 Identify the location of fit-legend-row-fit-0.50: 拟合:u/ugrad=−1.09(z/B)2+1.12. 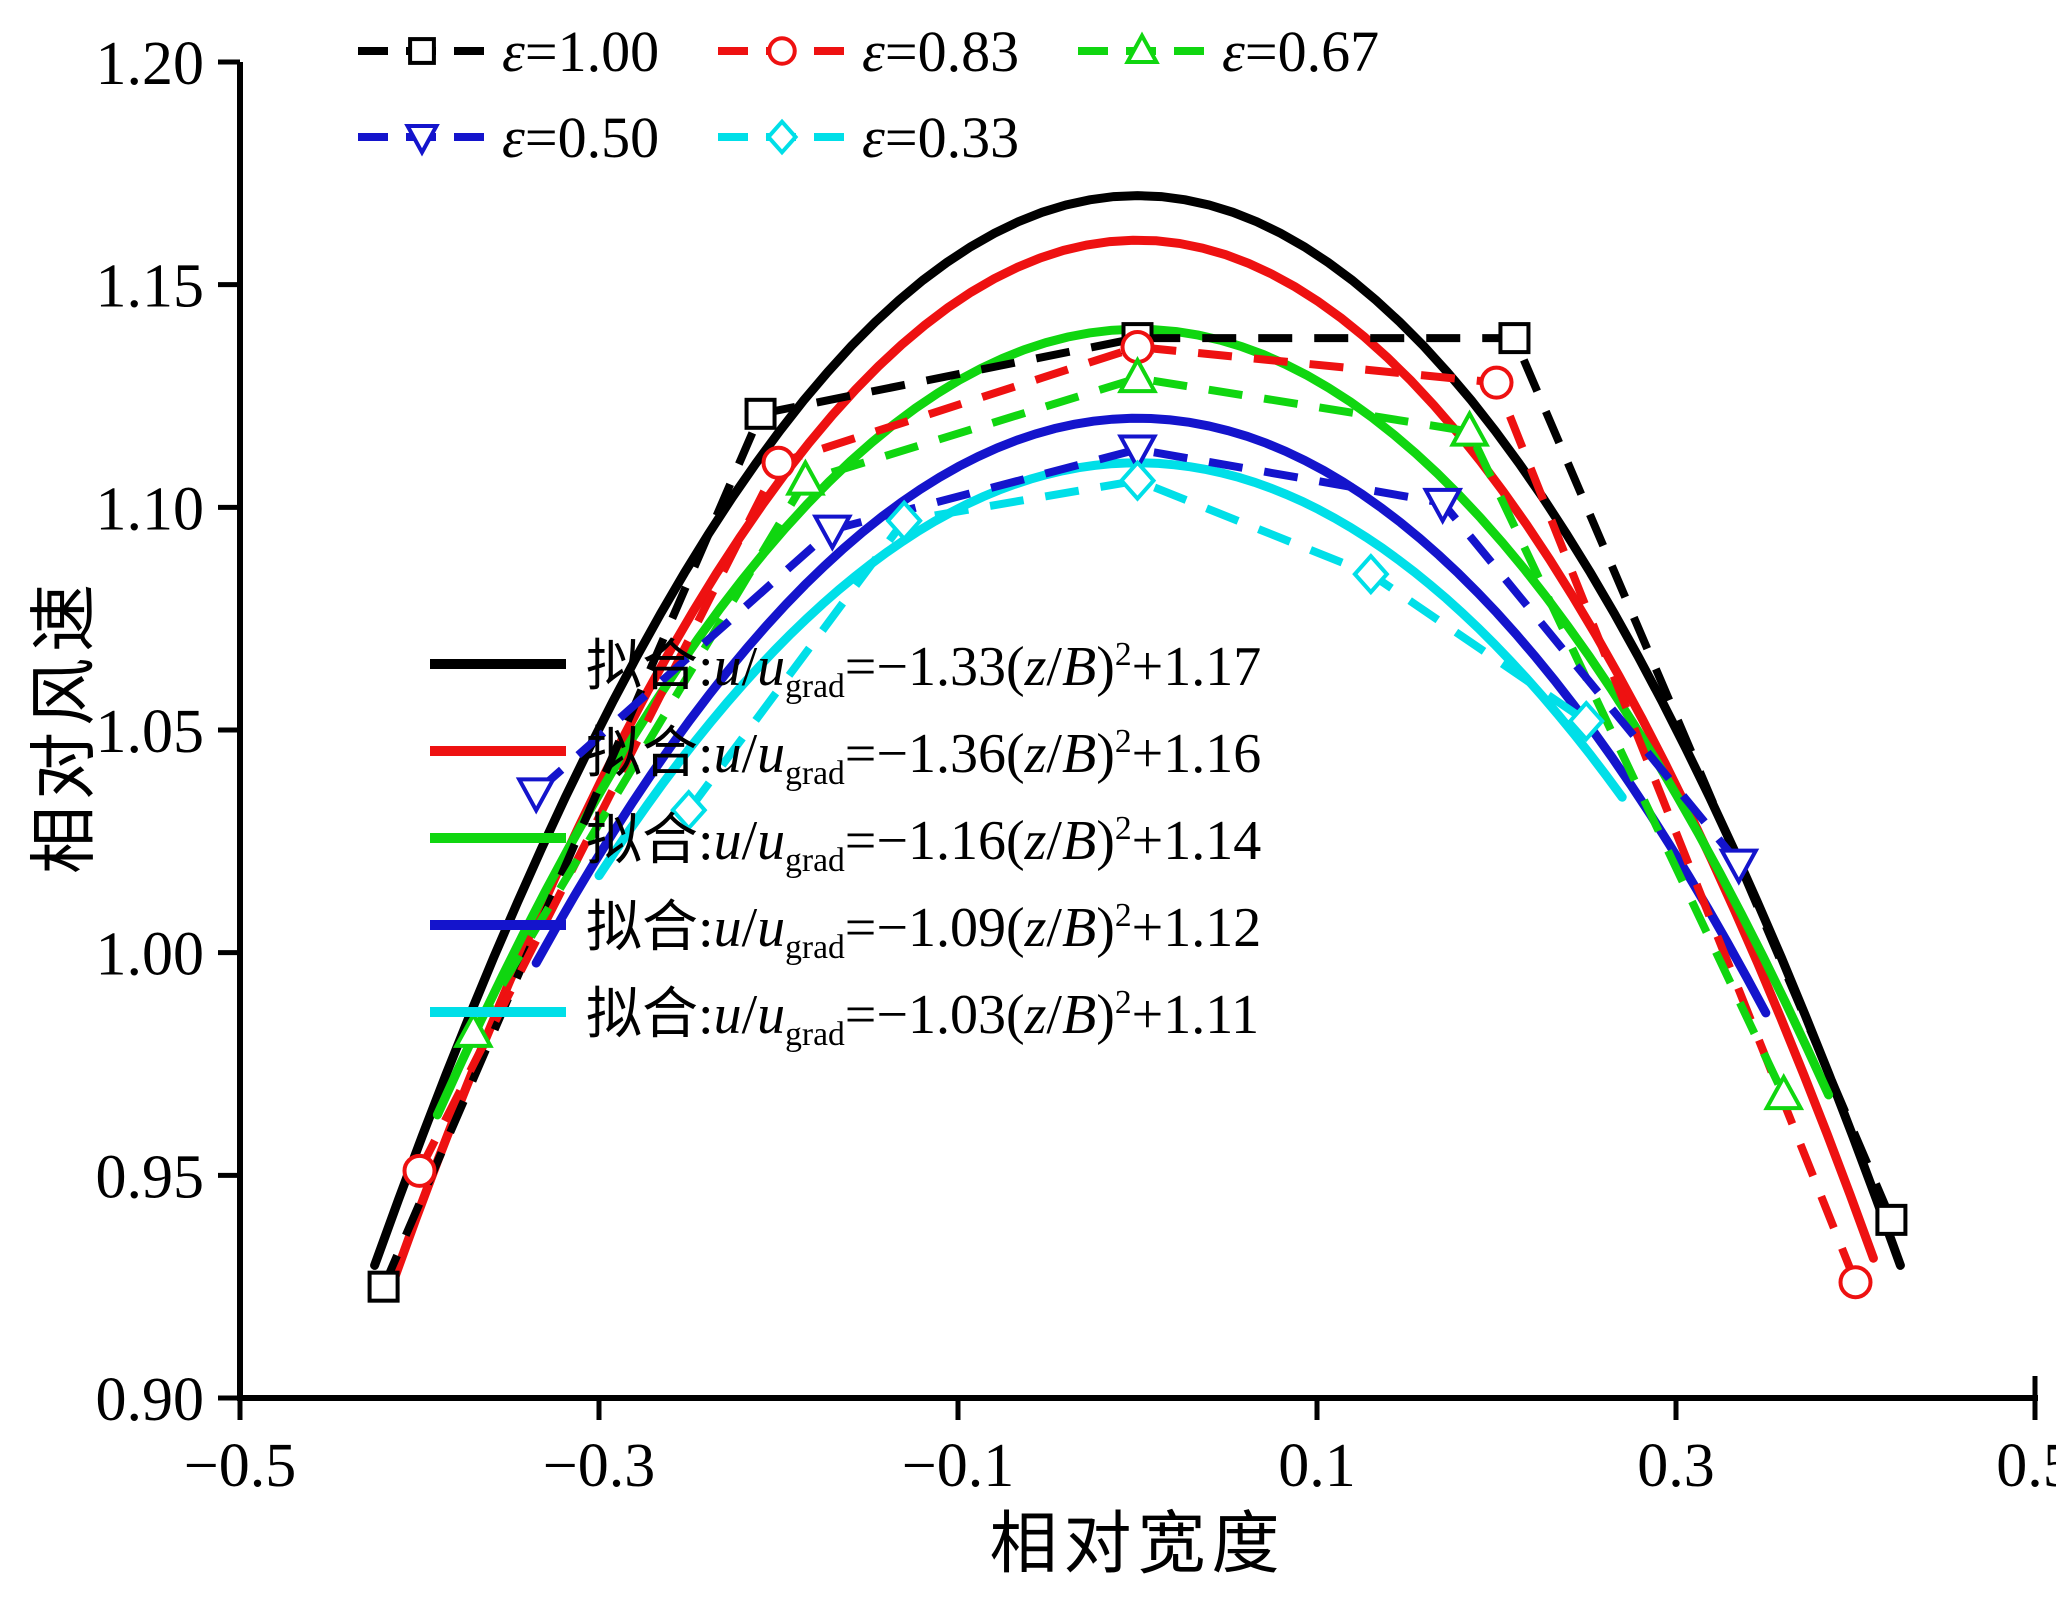
(844, 924).